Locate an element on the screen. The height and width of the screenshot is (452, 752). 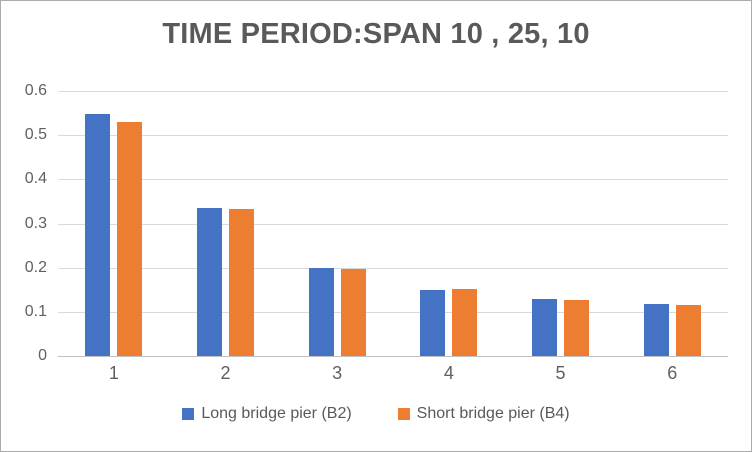
y-axis-tick-label: 0.4 is located at coordinates (35, 179).